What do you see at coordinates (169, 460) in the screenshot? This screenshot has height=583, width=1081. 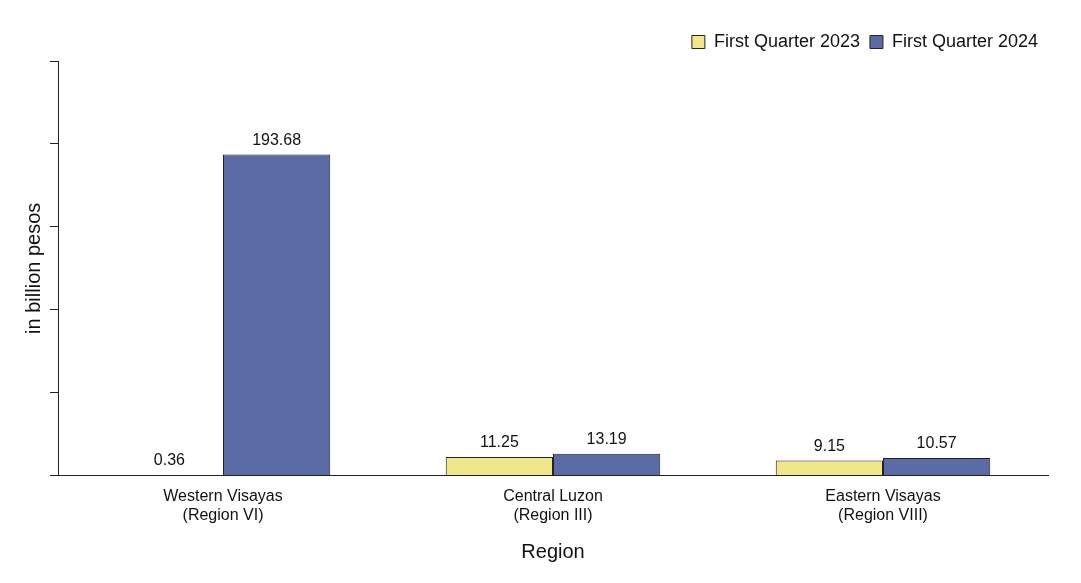 I see `data-label: 0.36` at bounding box center [169, 460].